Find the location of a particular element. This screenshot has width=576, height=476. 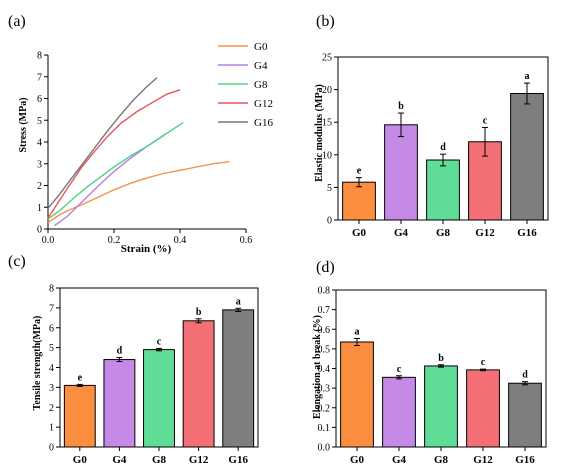

panel-d-y-tick-label: 0.1 is located at coordinates (324, 428).